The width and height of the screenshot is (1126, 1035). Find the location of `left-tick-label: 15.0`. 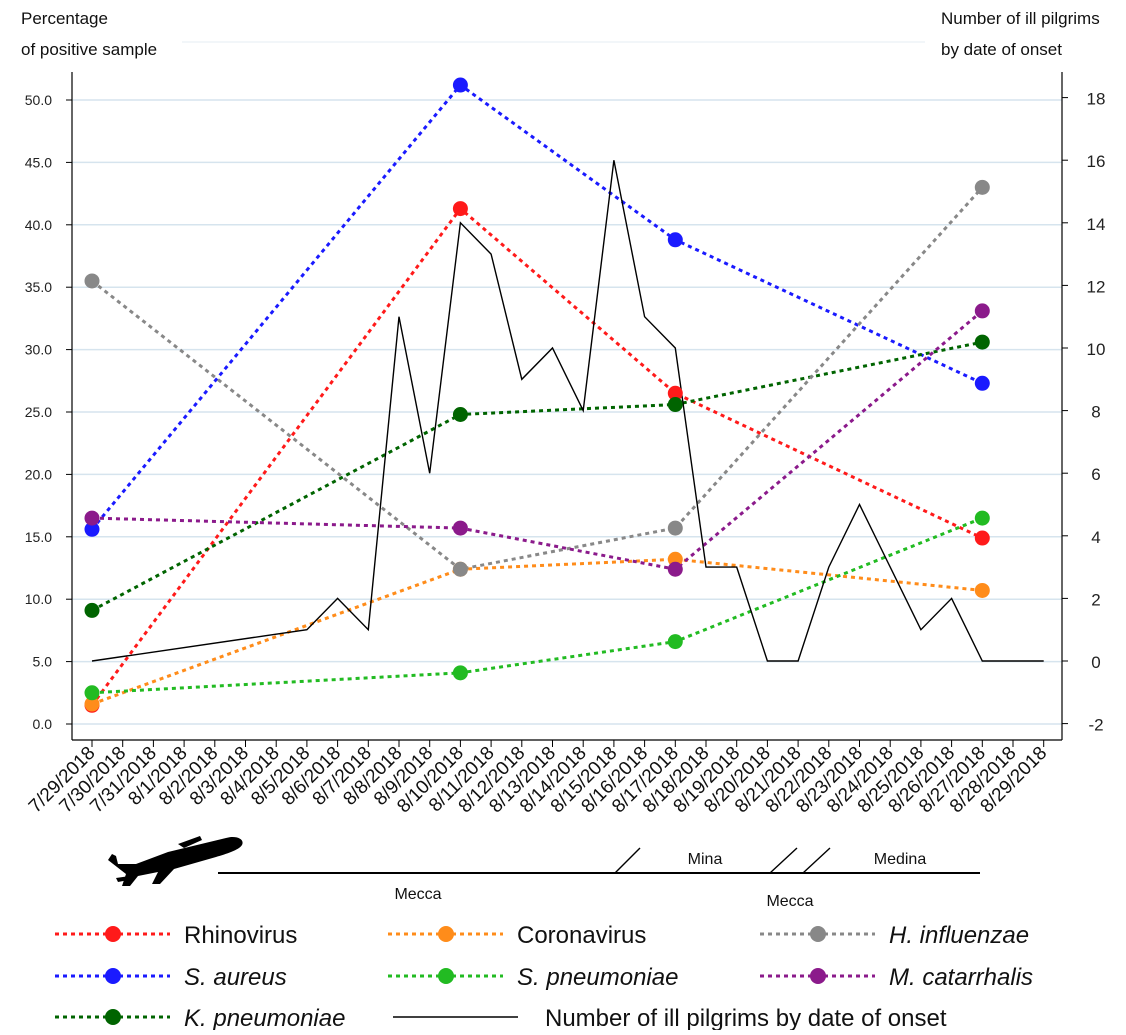

left-tick-label: 15.0 is located at coordinates (38, 537).